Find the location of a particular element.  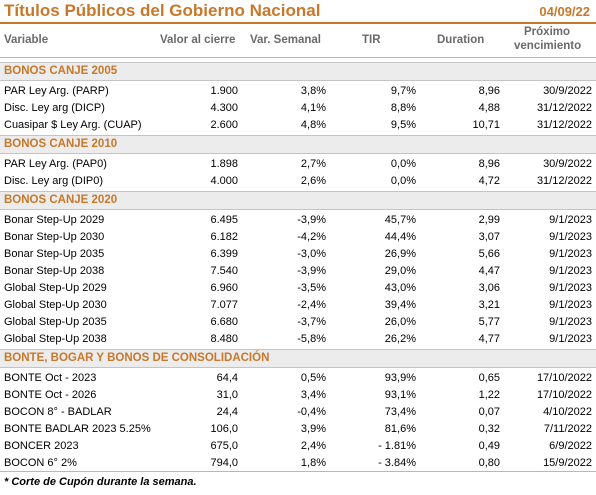

cell-tir: 29,0% is located at coordinates (400, 271).